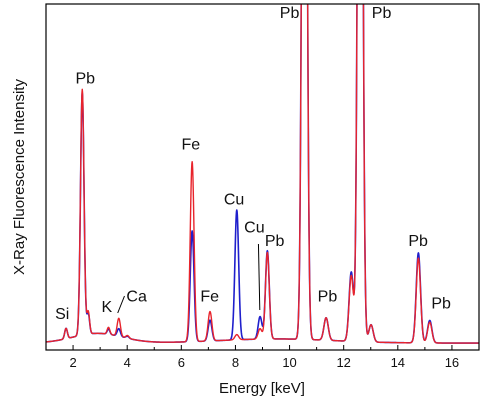  What do you see at coordinates (189, 278) in the screenshot?
I see `pointer-lines` at bounding box center [189, 278].